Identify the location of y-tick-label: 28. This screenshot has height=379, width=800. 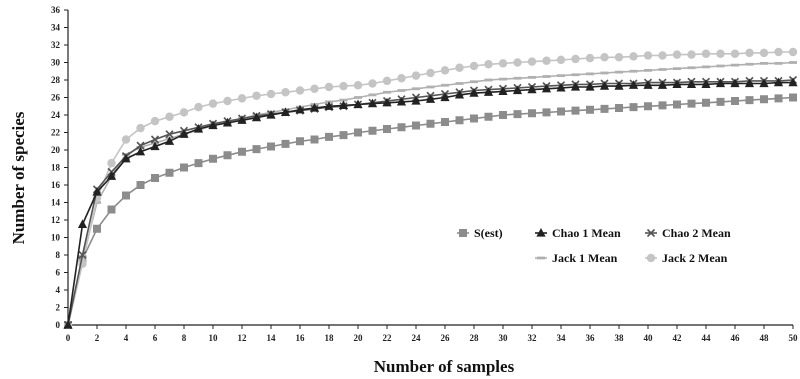
(56, 80).